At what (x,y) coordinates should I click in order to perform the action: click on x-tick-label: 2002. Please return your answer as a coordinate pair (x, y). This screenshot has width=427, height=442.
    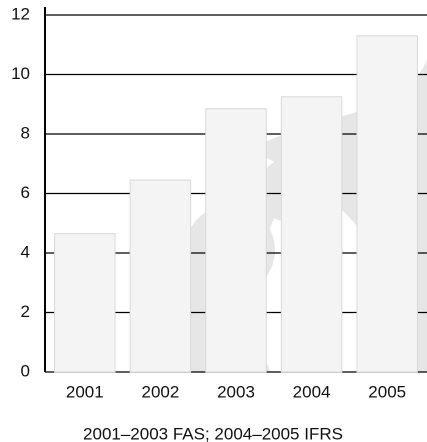
    Looking at the image, I should click on (160, 391).